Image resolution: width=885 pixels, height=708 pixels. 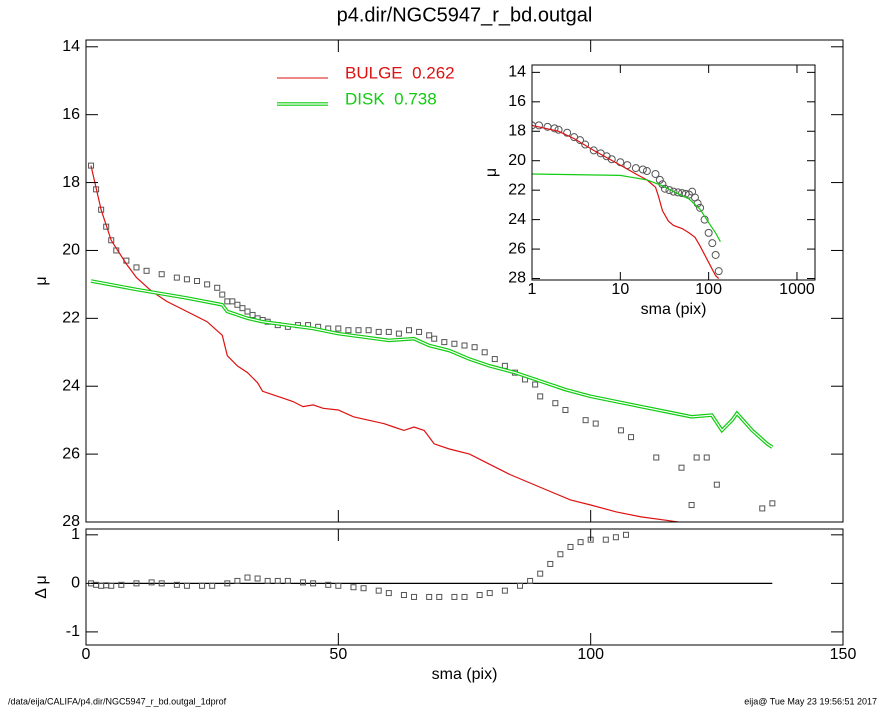 I want to click on series-line, so click(x=626, y=201).